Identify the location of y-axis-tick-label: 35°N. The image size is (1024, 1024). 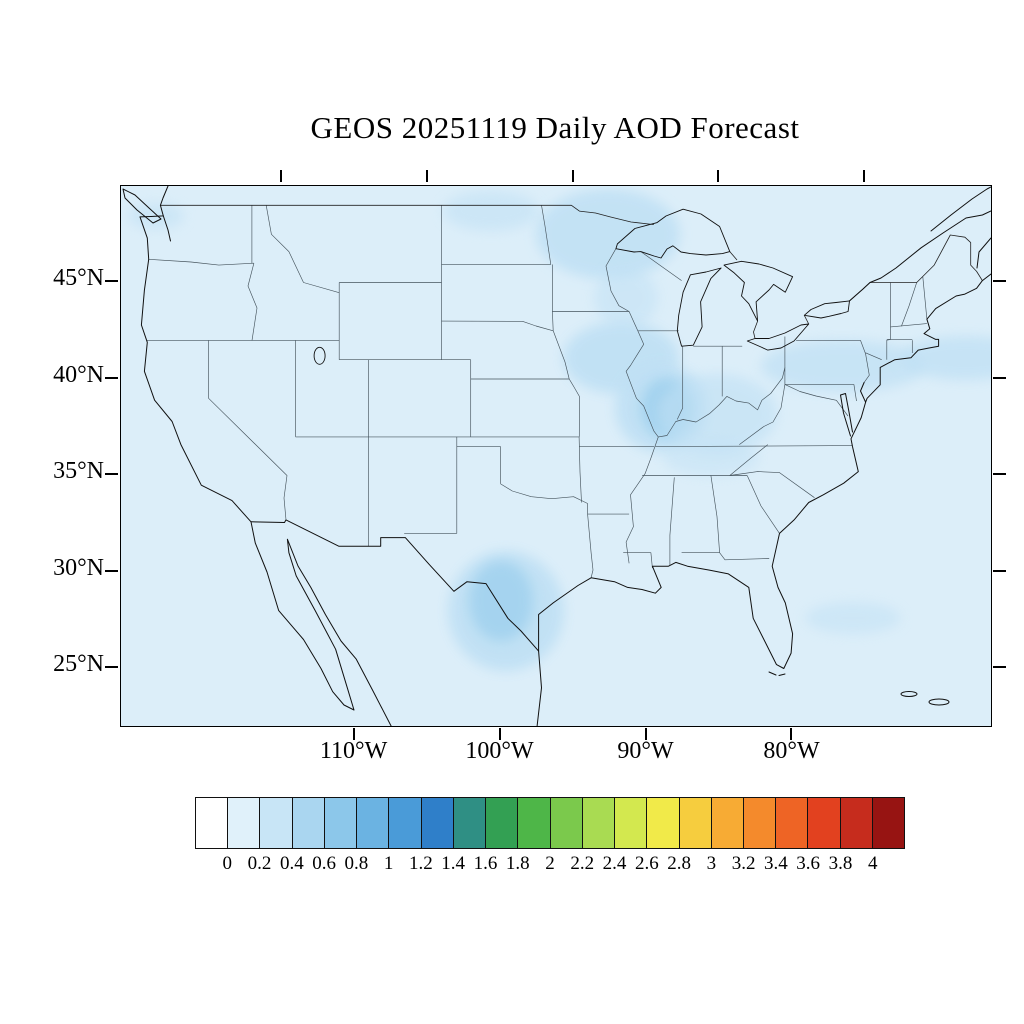
(78, 471).